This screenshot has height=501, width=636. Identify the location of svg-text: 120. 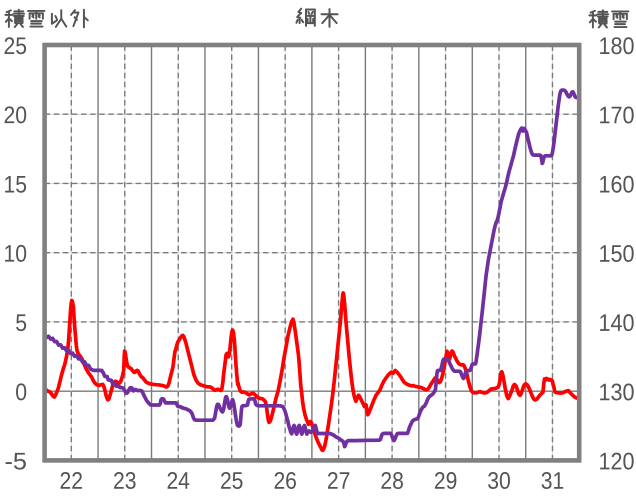
(616, 461).